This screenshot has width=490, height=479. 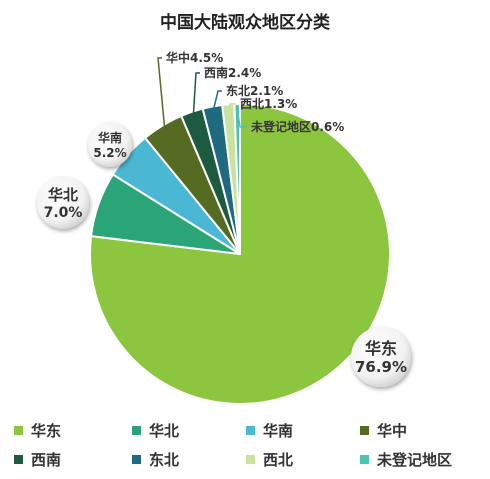 I want to click on legend-label: 西南, so click(x=46, y=460).